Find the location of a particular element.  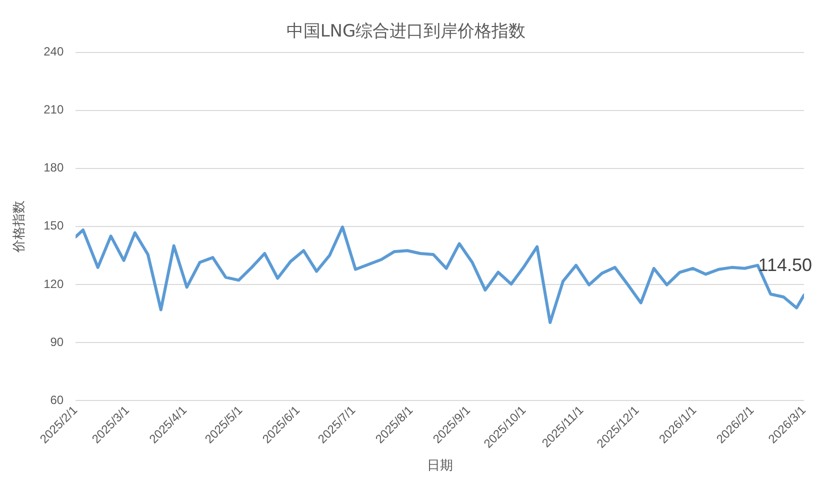

y-tick-label: 120 is located at coordinates (54, 283).